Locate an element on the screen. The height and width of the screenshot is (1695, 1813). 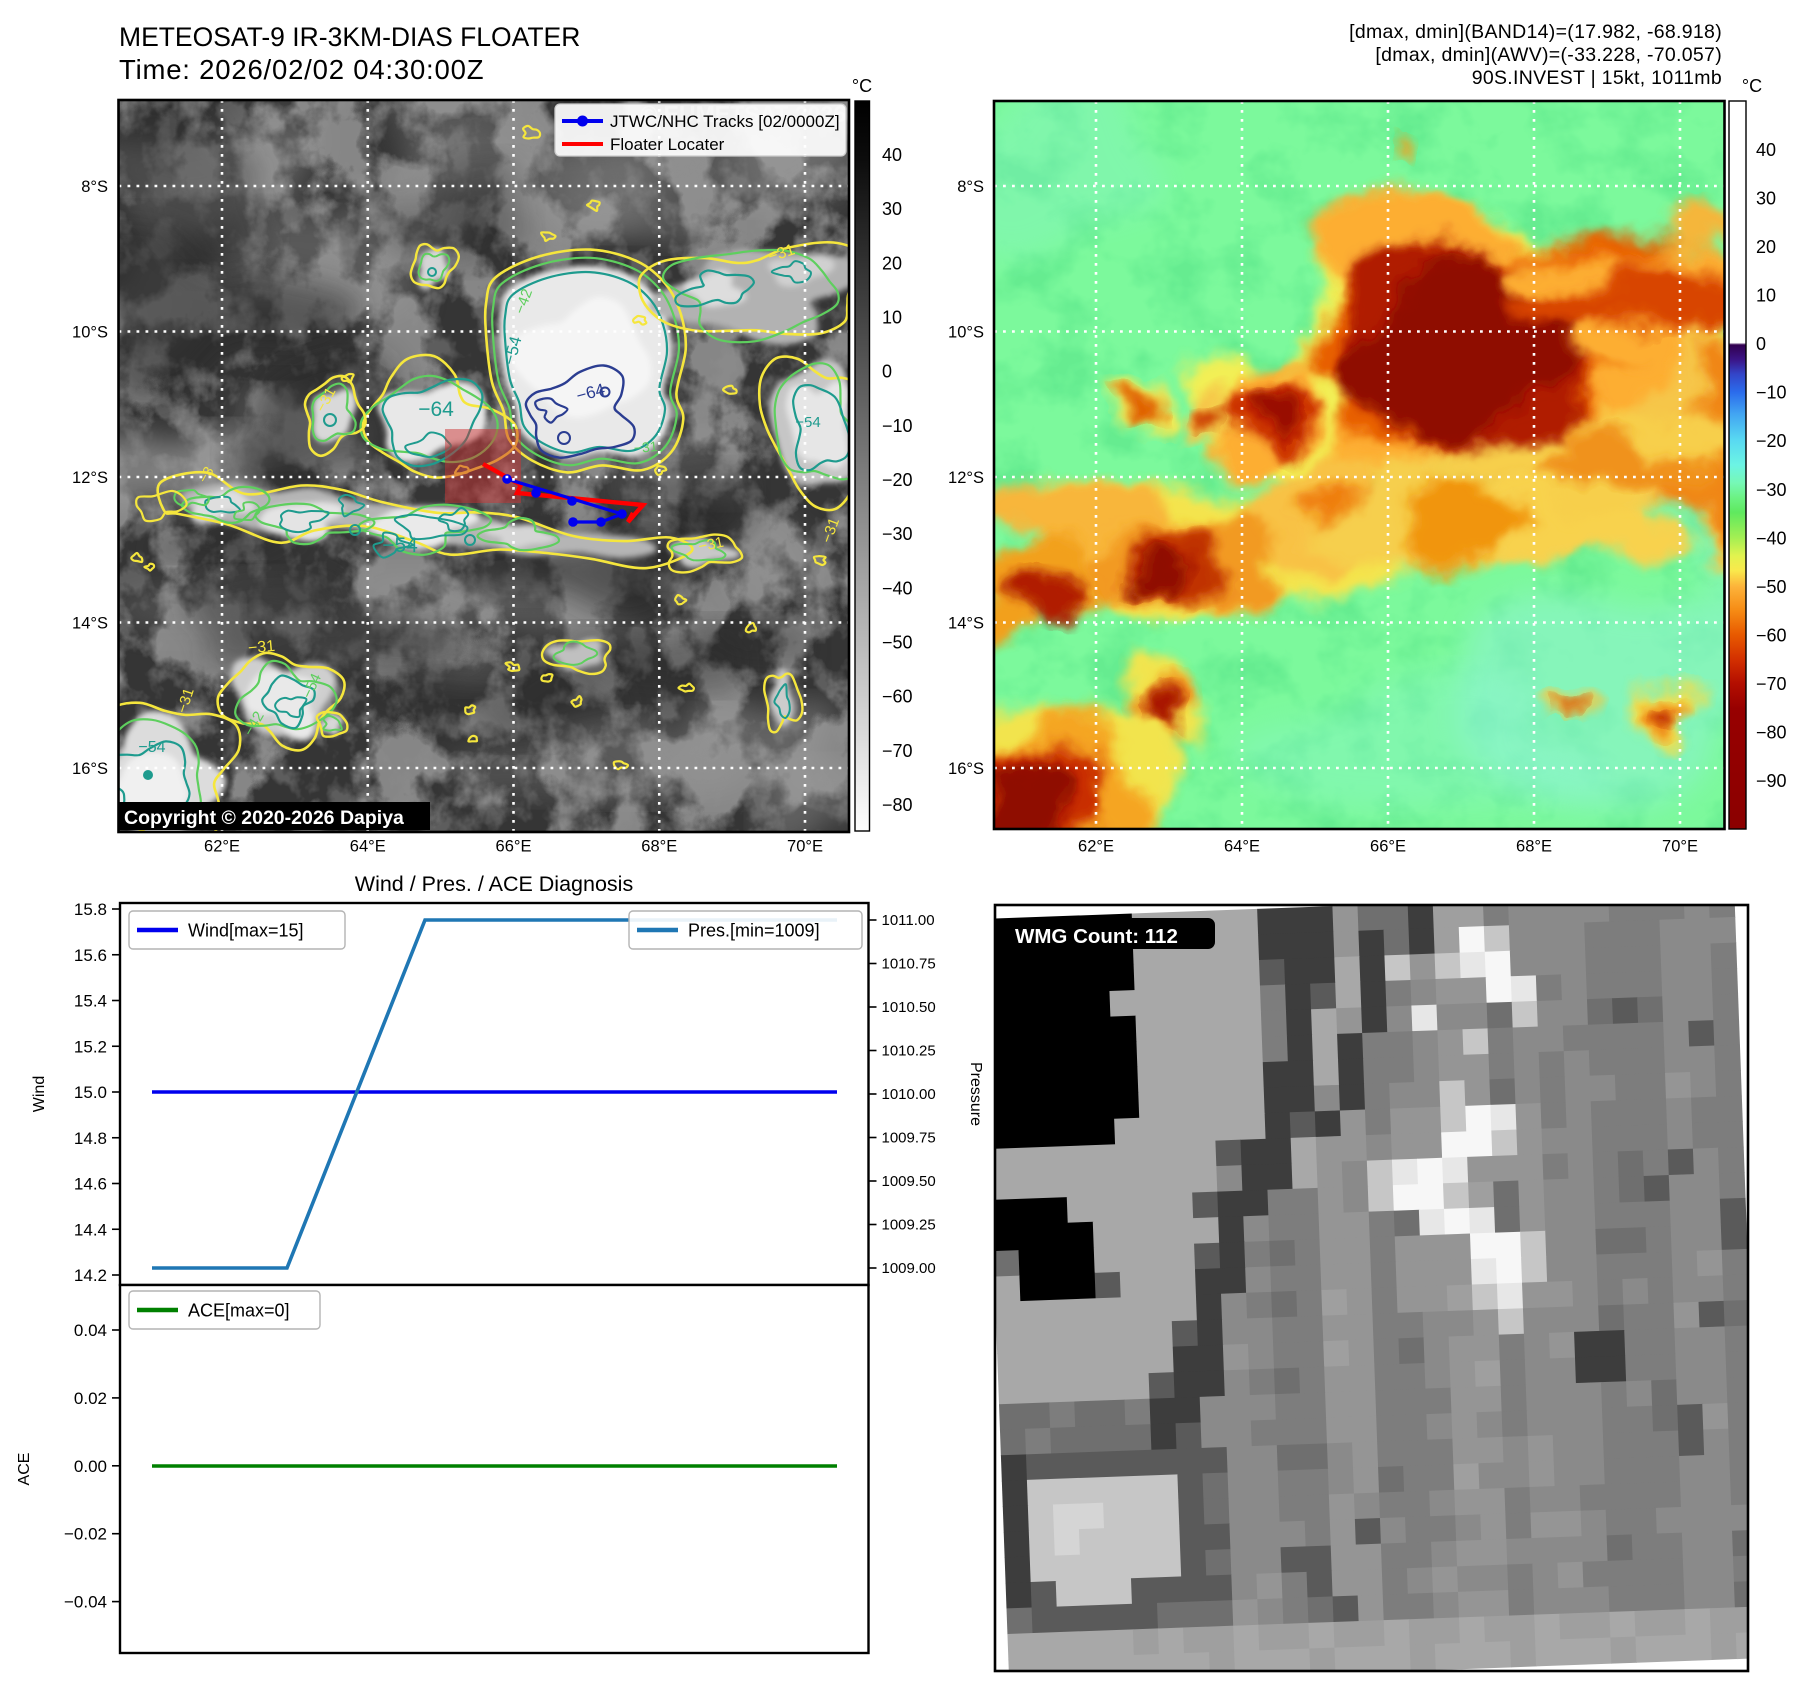
svg-text: Wind is located at coordinates (39, 1094).